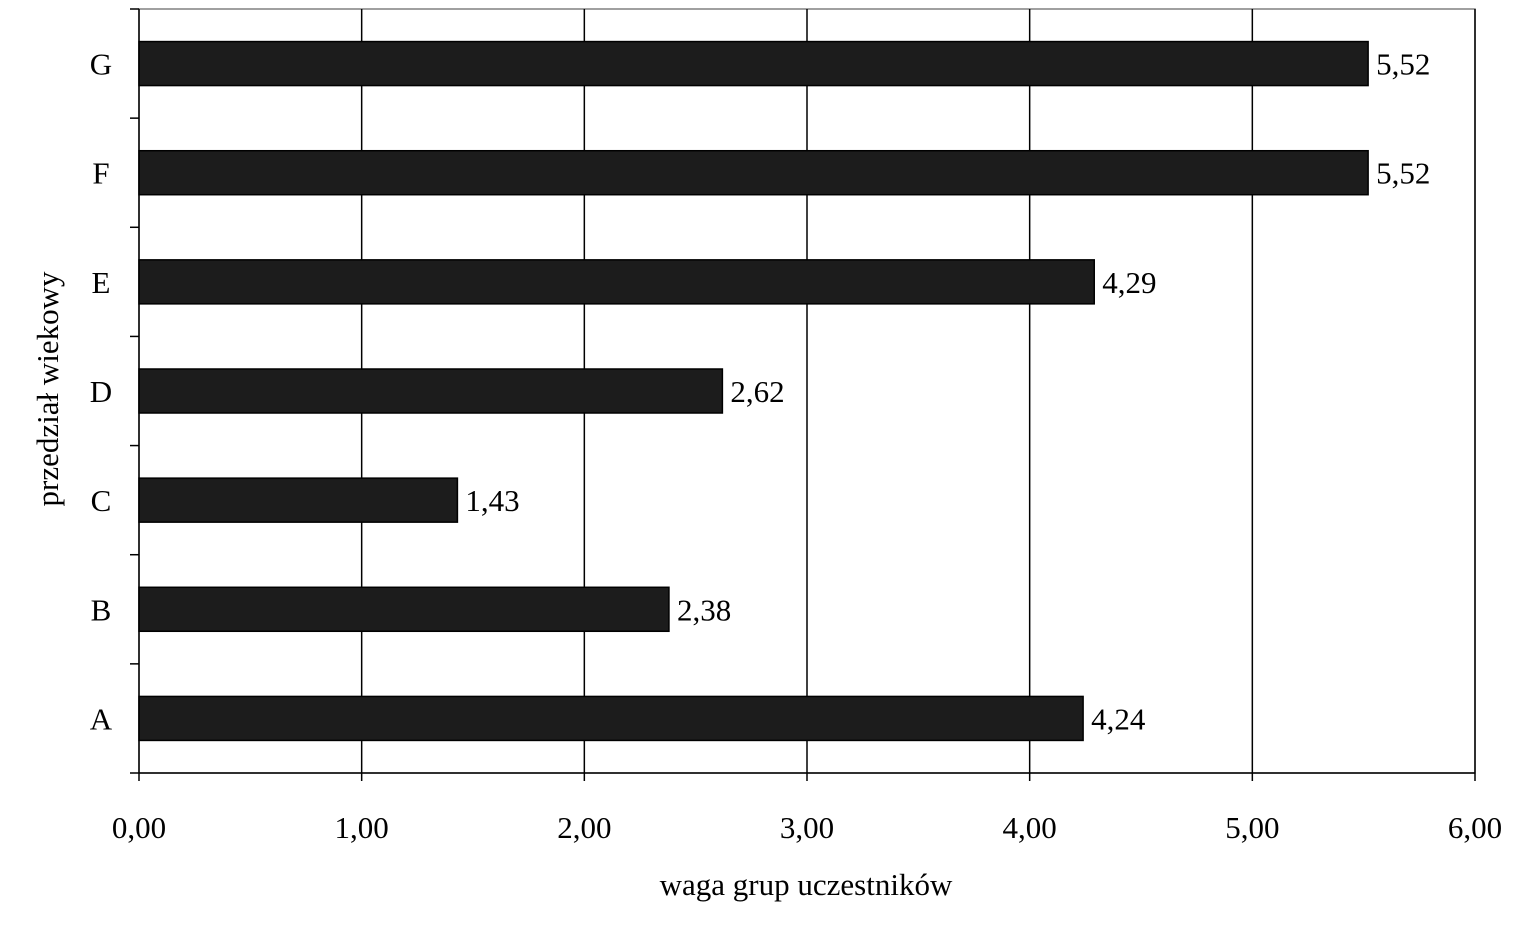 This screenshot has width=1536, height=939. Describe the element at coordinates (431, 391) in the screenshot. I see `bar-D` at that location.